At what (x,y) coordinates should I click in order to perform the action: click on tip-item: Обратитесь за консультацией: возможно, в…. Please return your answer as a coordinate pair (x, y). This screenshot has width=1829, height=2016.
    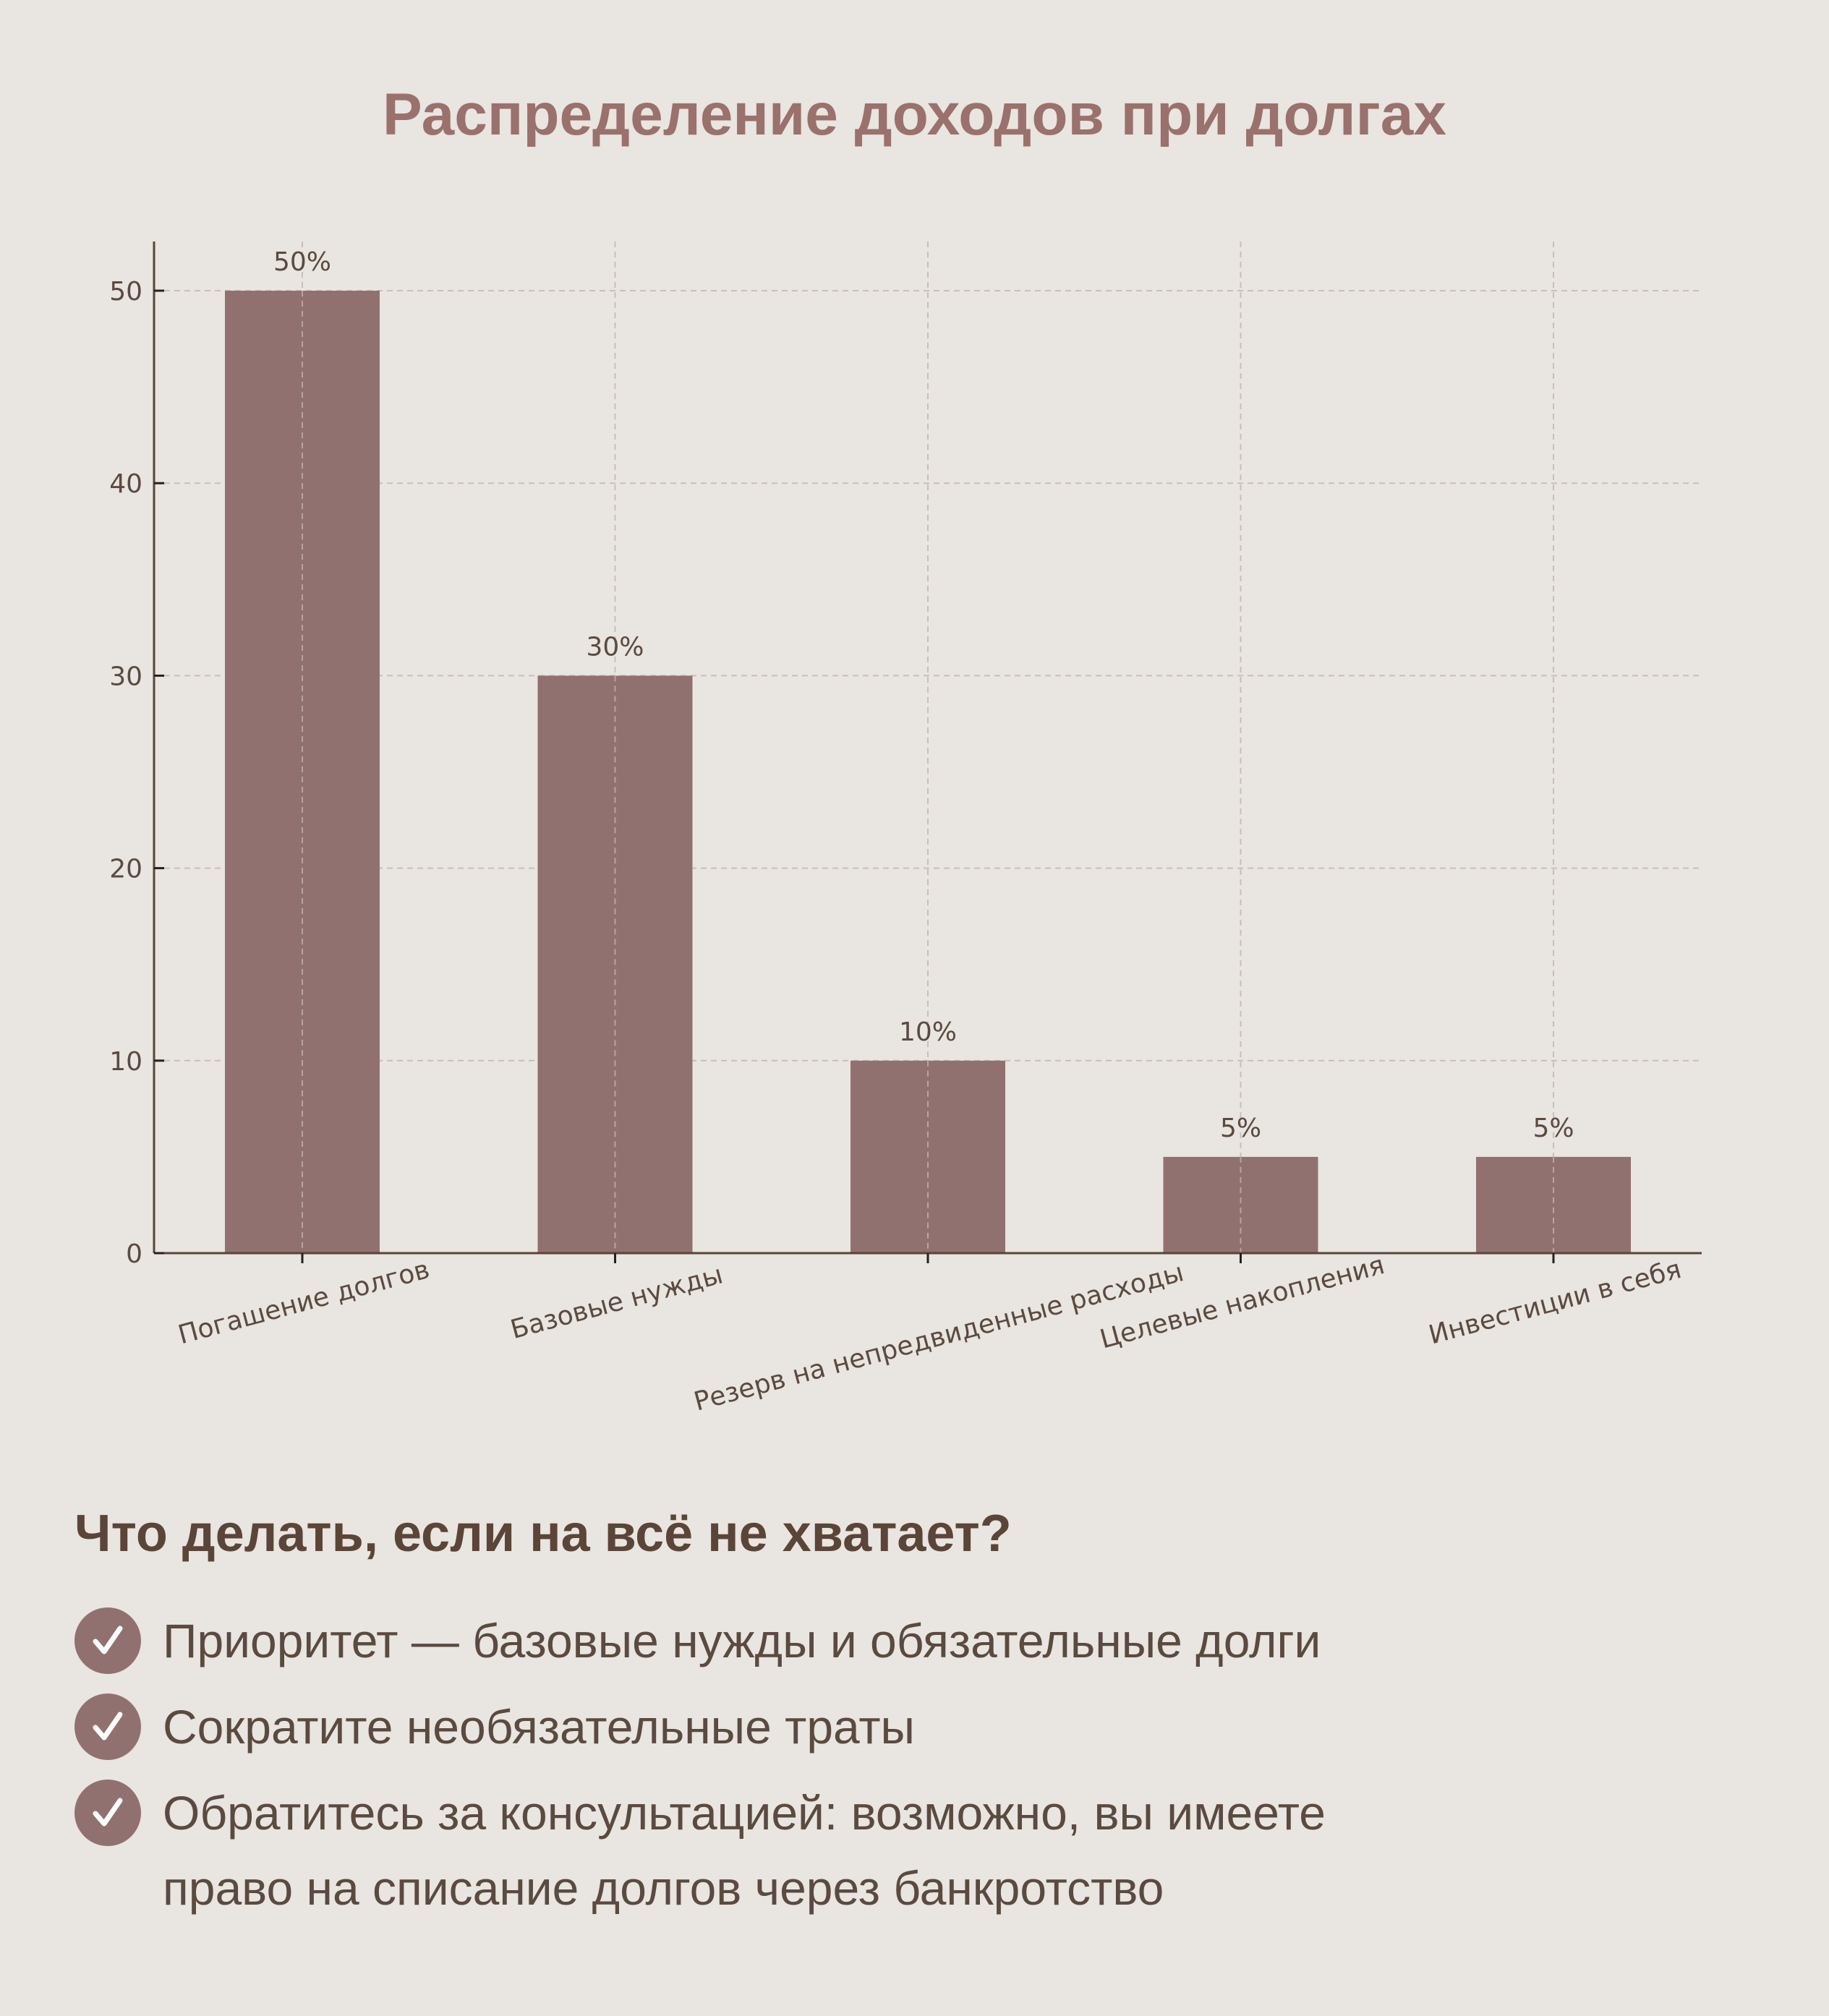
    Looking at the image, I should click on (762, 1853).